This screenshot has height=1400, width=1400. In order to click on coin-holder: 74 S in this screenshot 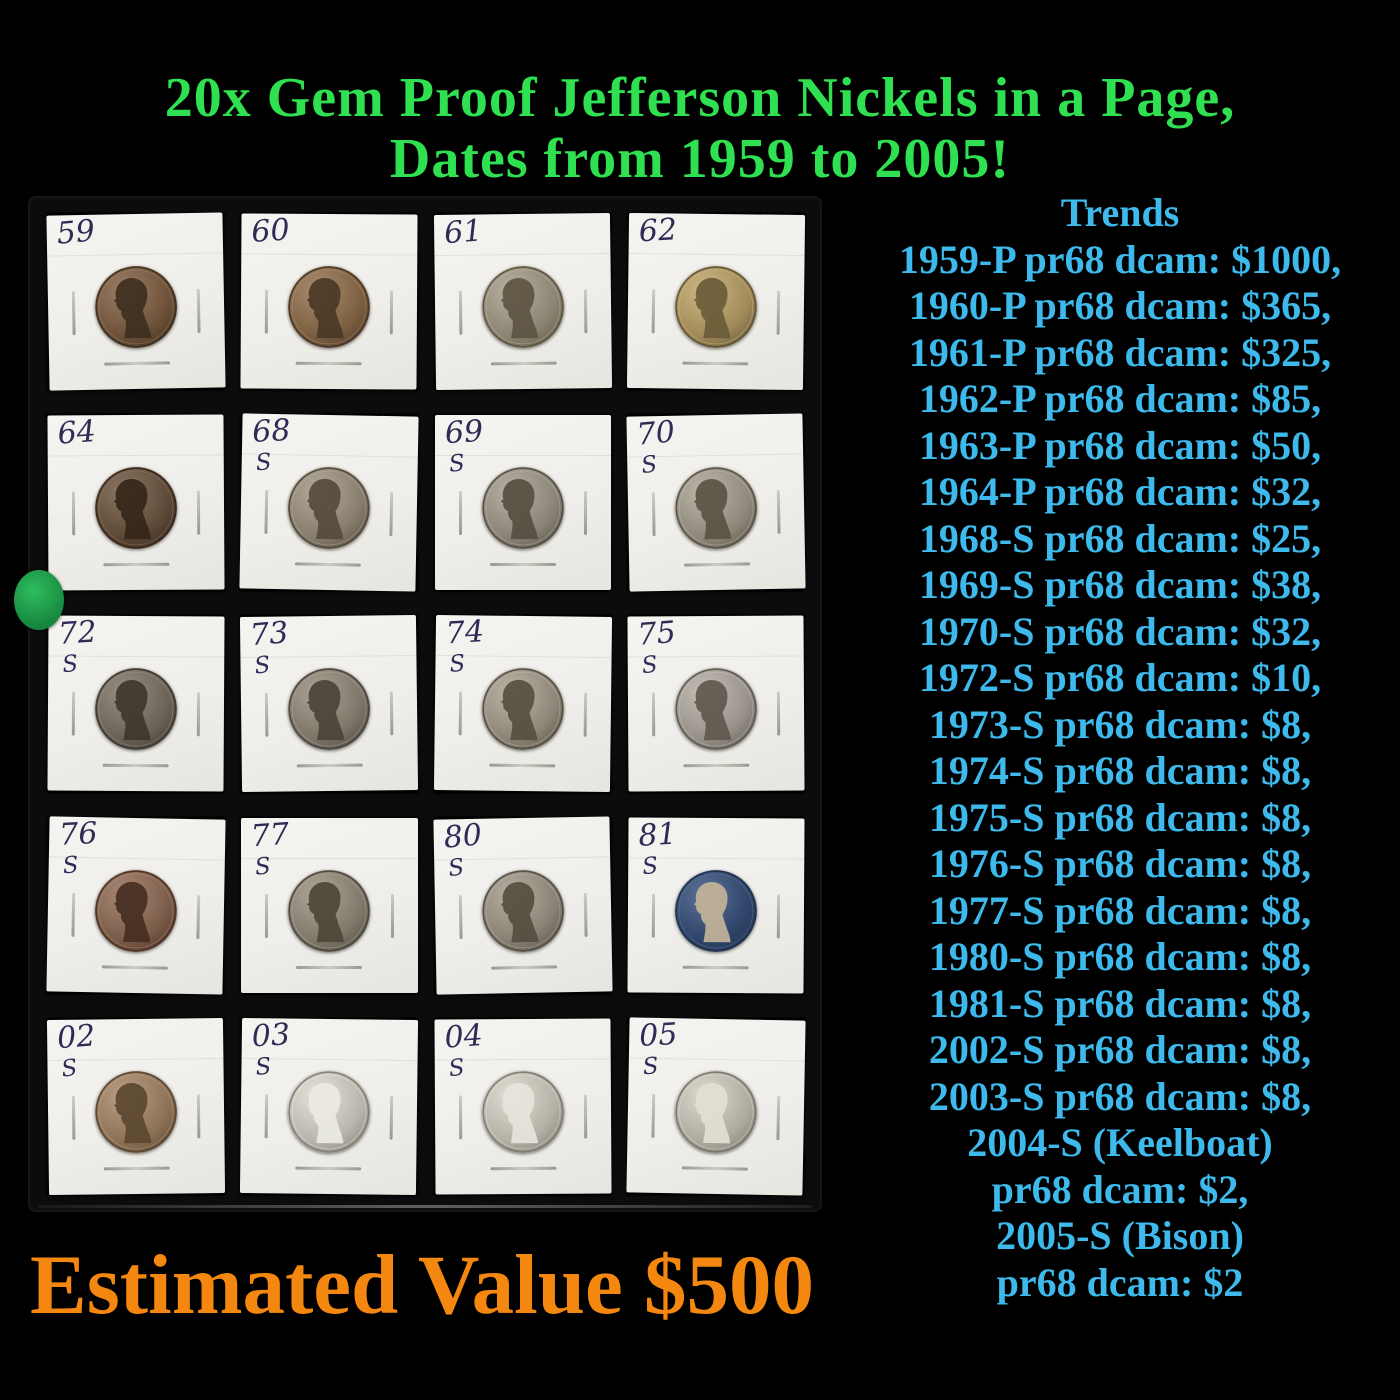, I will do `click(522, 703)`.